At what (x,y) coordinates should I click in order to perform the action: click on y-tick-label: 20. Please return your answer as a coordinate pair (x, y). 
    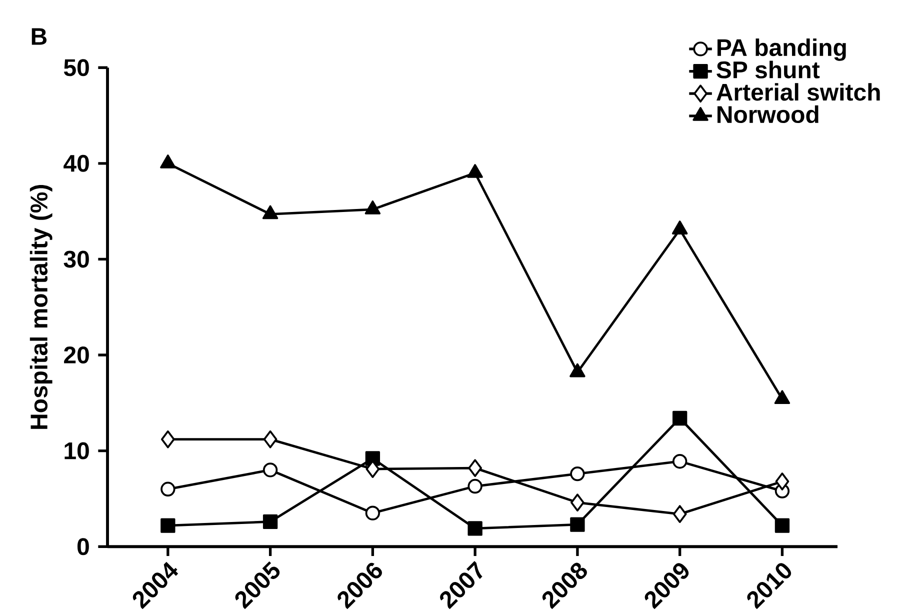
    Looking at the image, I should click on (76, 355).